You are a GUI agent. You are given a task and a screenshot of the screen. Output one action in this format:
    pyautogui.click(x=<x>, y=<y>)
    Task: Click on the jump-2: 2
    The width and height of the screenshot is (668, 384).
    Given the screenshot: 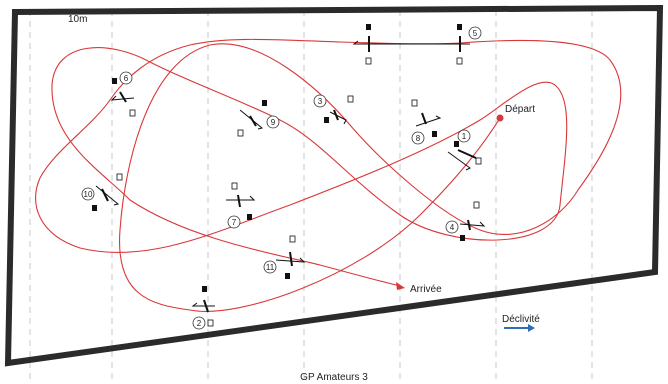 What is the action you would take?
    pyautogui.click(x=203, y=308)
    